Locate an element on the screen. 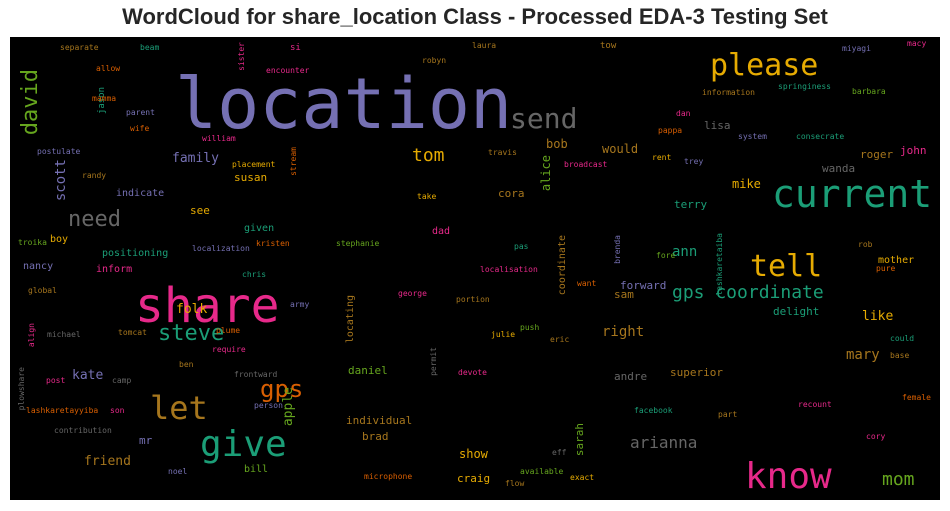 The height and width of the screenshot is (511, 950). word-rent: rent is located at coordinates (662, 157).